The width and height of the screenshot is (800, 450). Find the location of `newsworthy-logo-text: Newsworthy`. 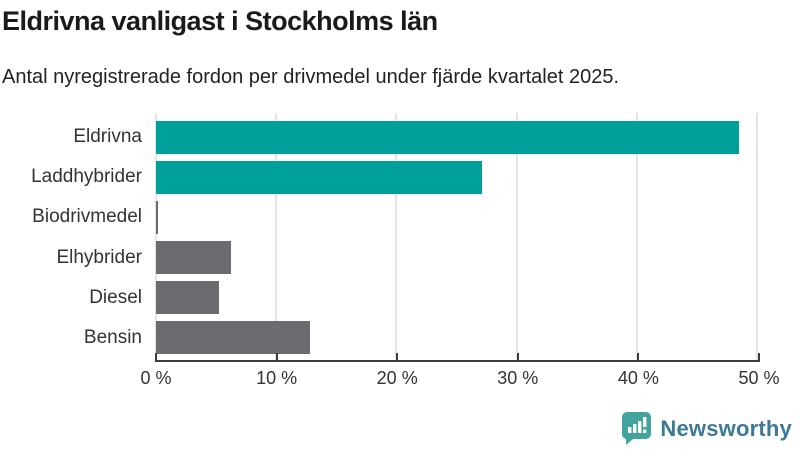

newsworthy-logo-text: Newsworthy is located at coordinates (726, 428).